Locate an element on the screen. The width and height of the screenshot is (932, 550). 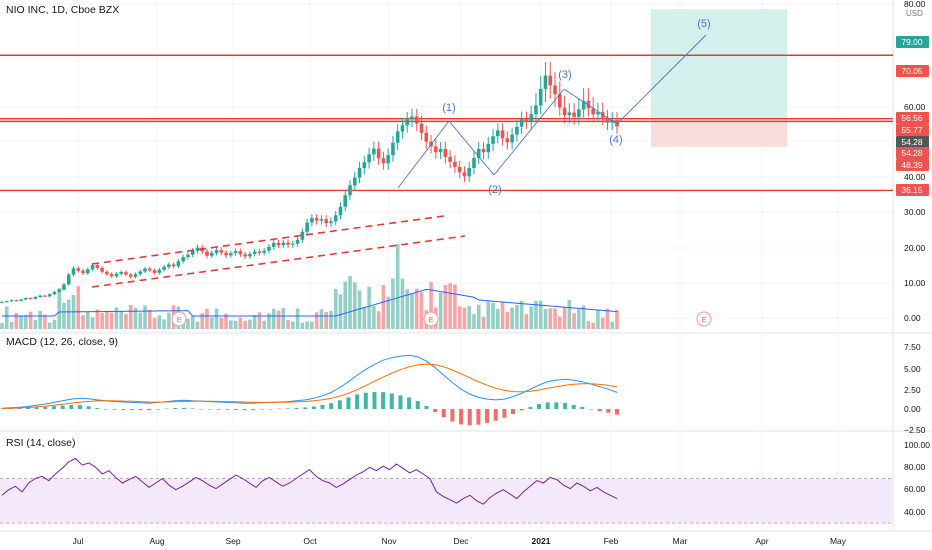
macd-tick-label: 2.50 is located at coordinates (912, 390).